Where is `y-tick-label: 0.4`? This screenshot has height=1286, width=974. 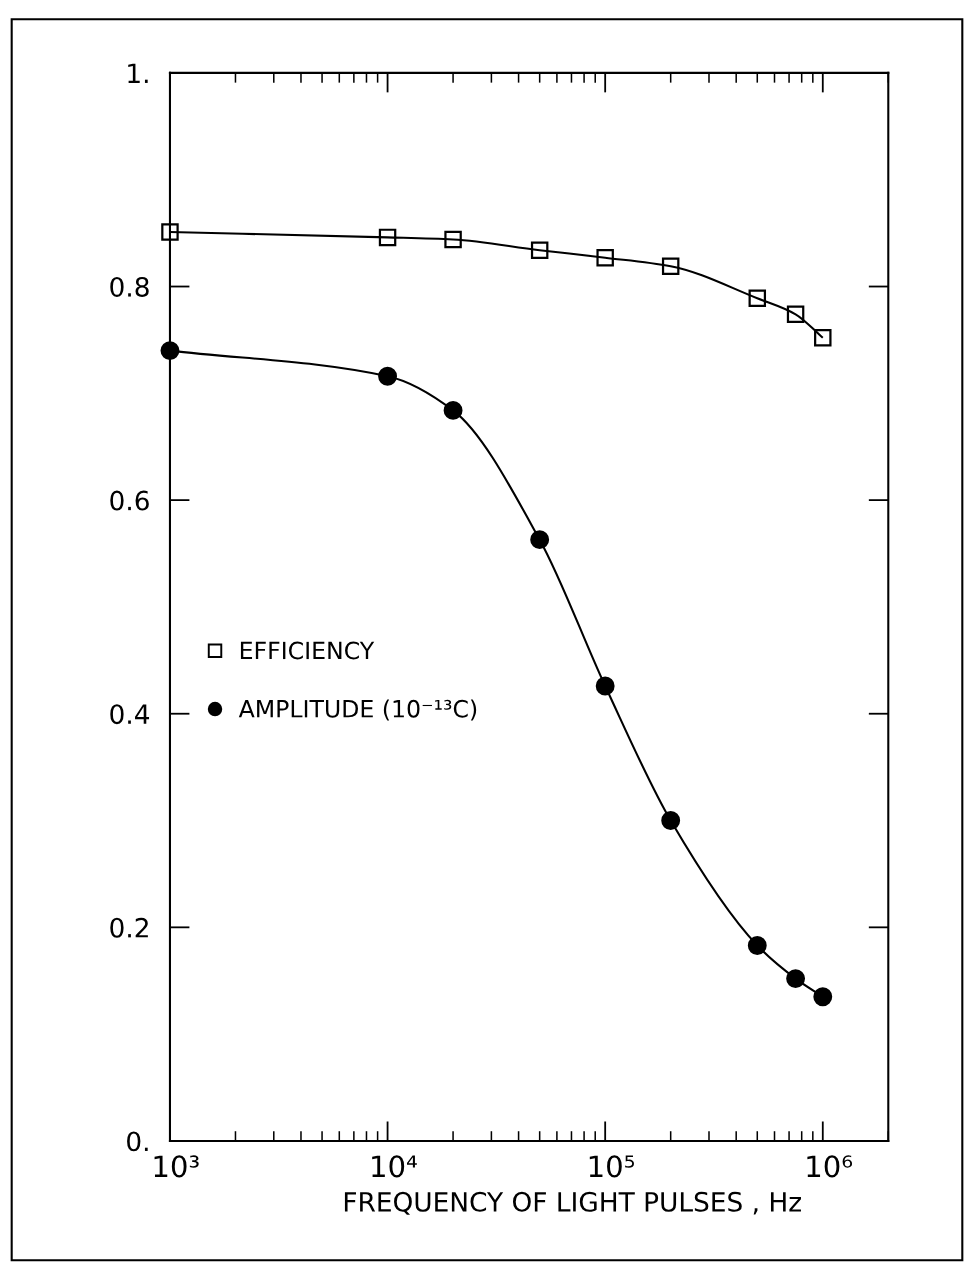
y-tick-label: 0.4 is located at coordinates (130, 714).